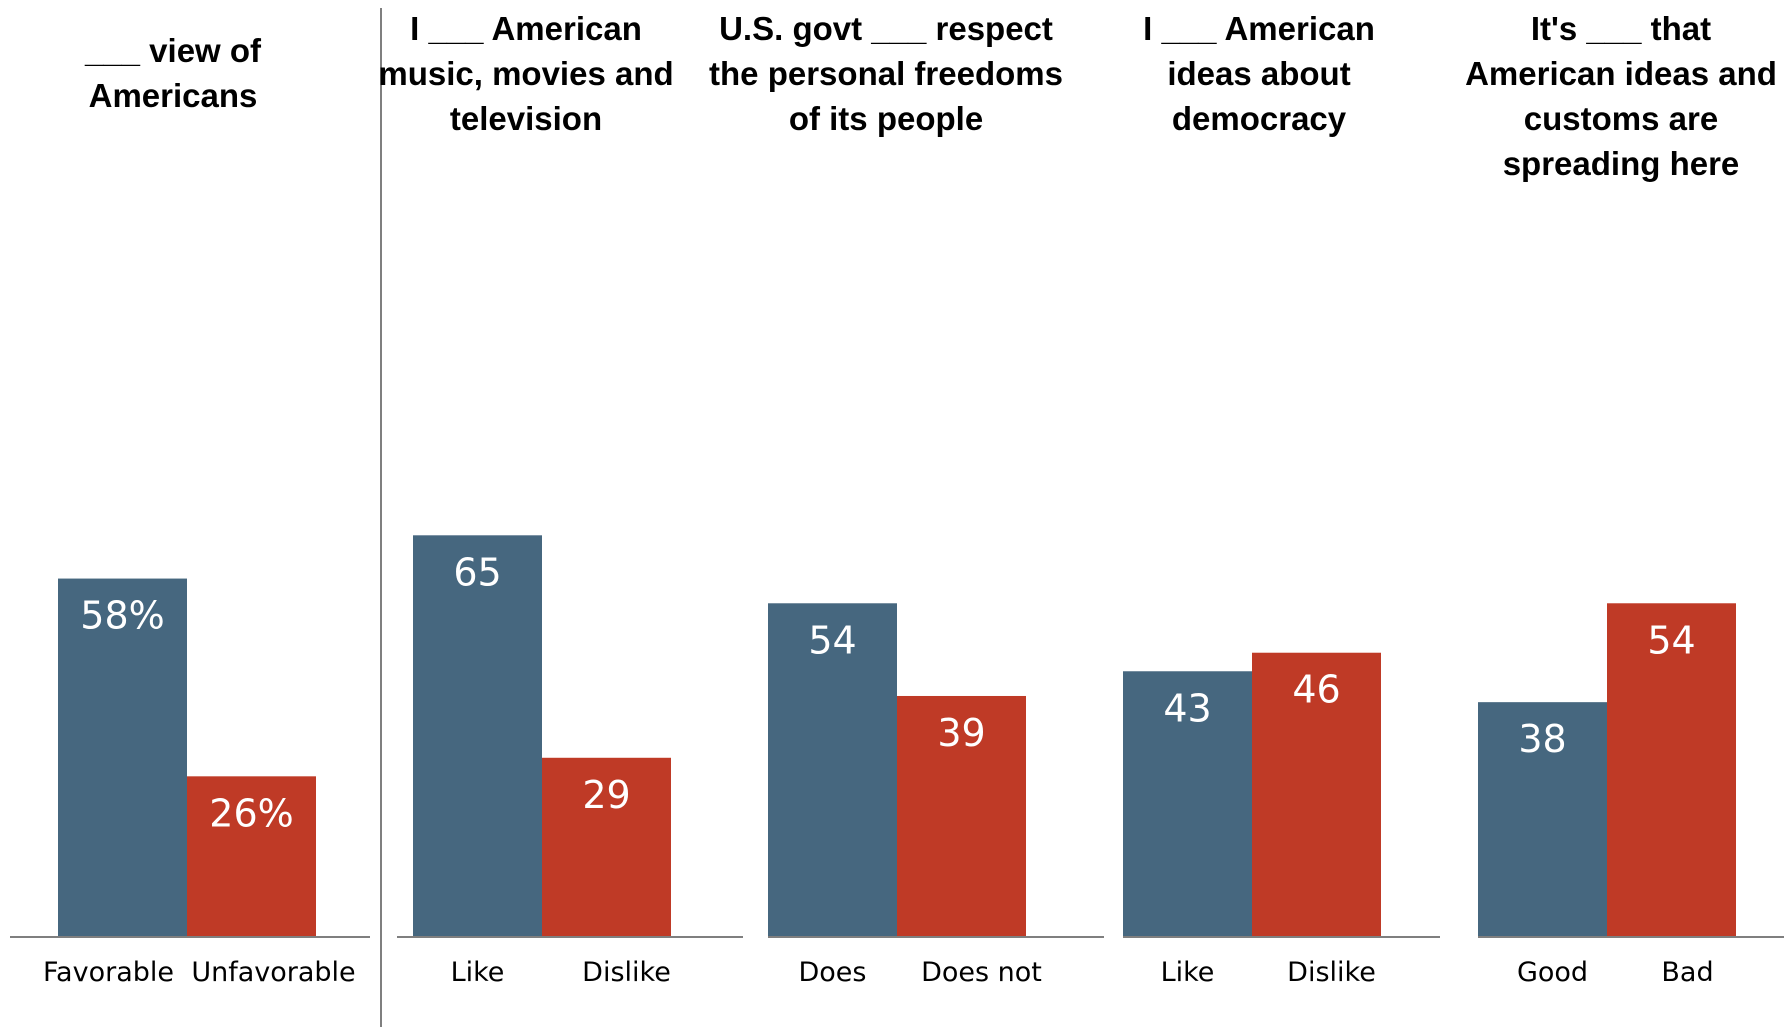 The width and height of the screenshot is (1788, 1027). Describe the element at coordinates (981, 972) in the screenshot. I see `category-label: Does not` at that location.